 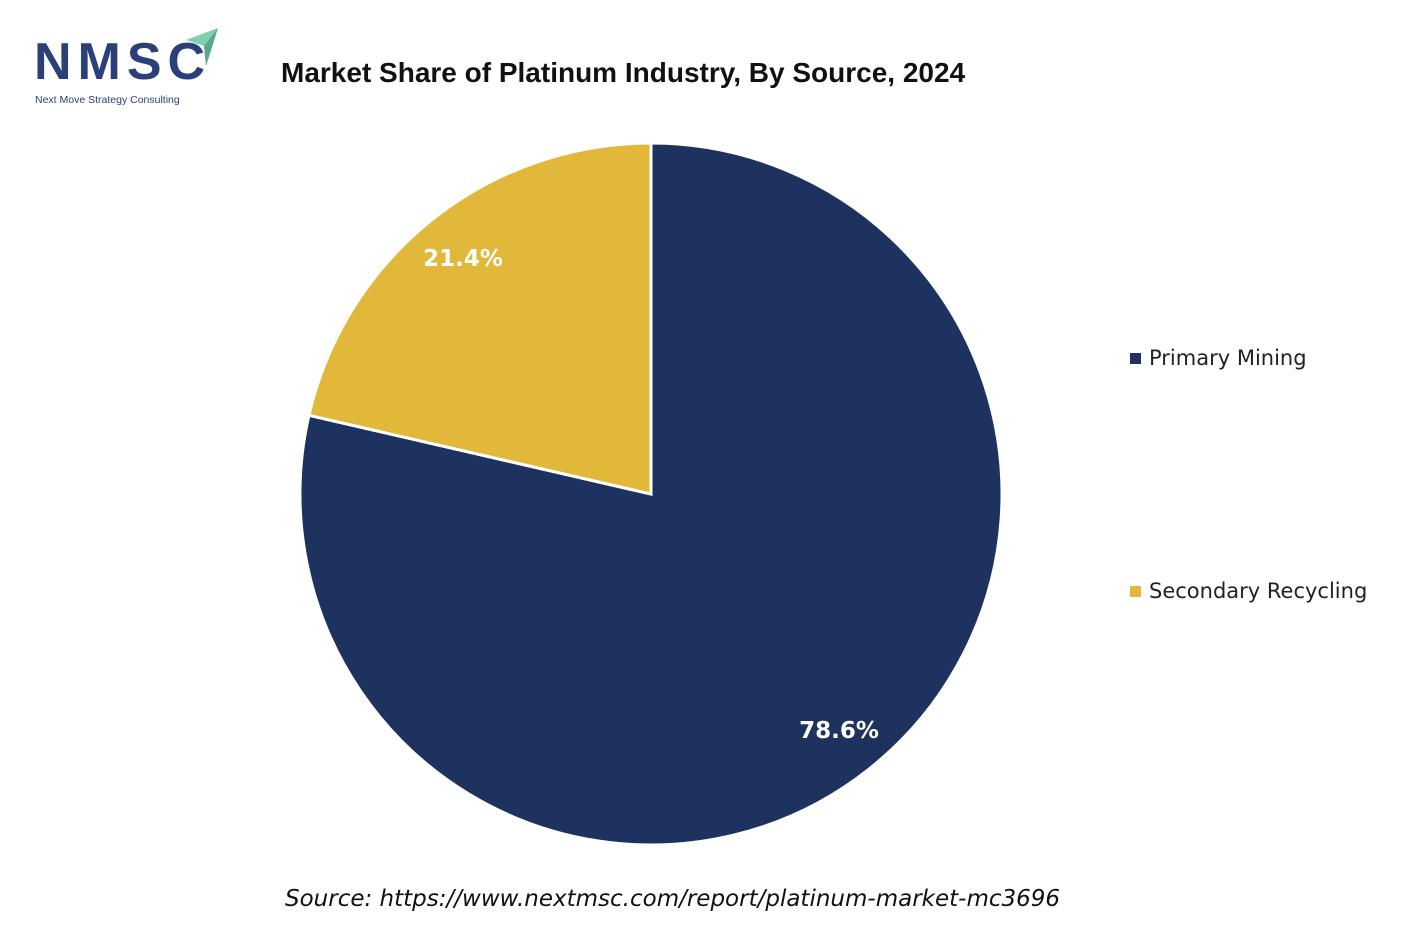 I want to click on nmsc-logo: NMSC Next Move Strategy Consulting, so click(x=129, y=68).